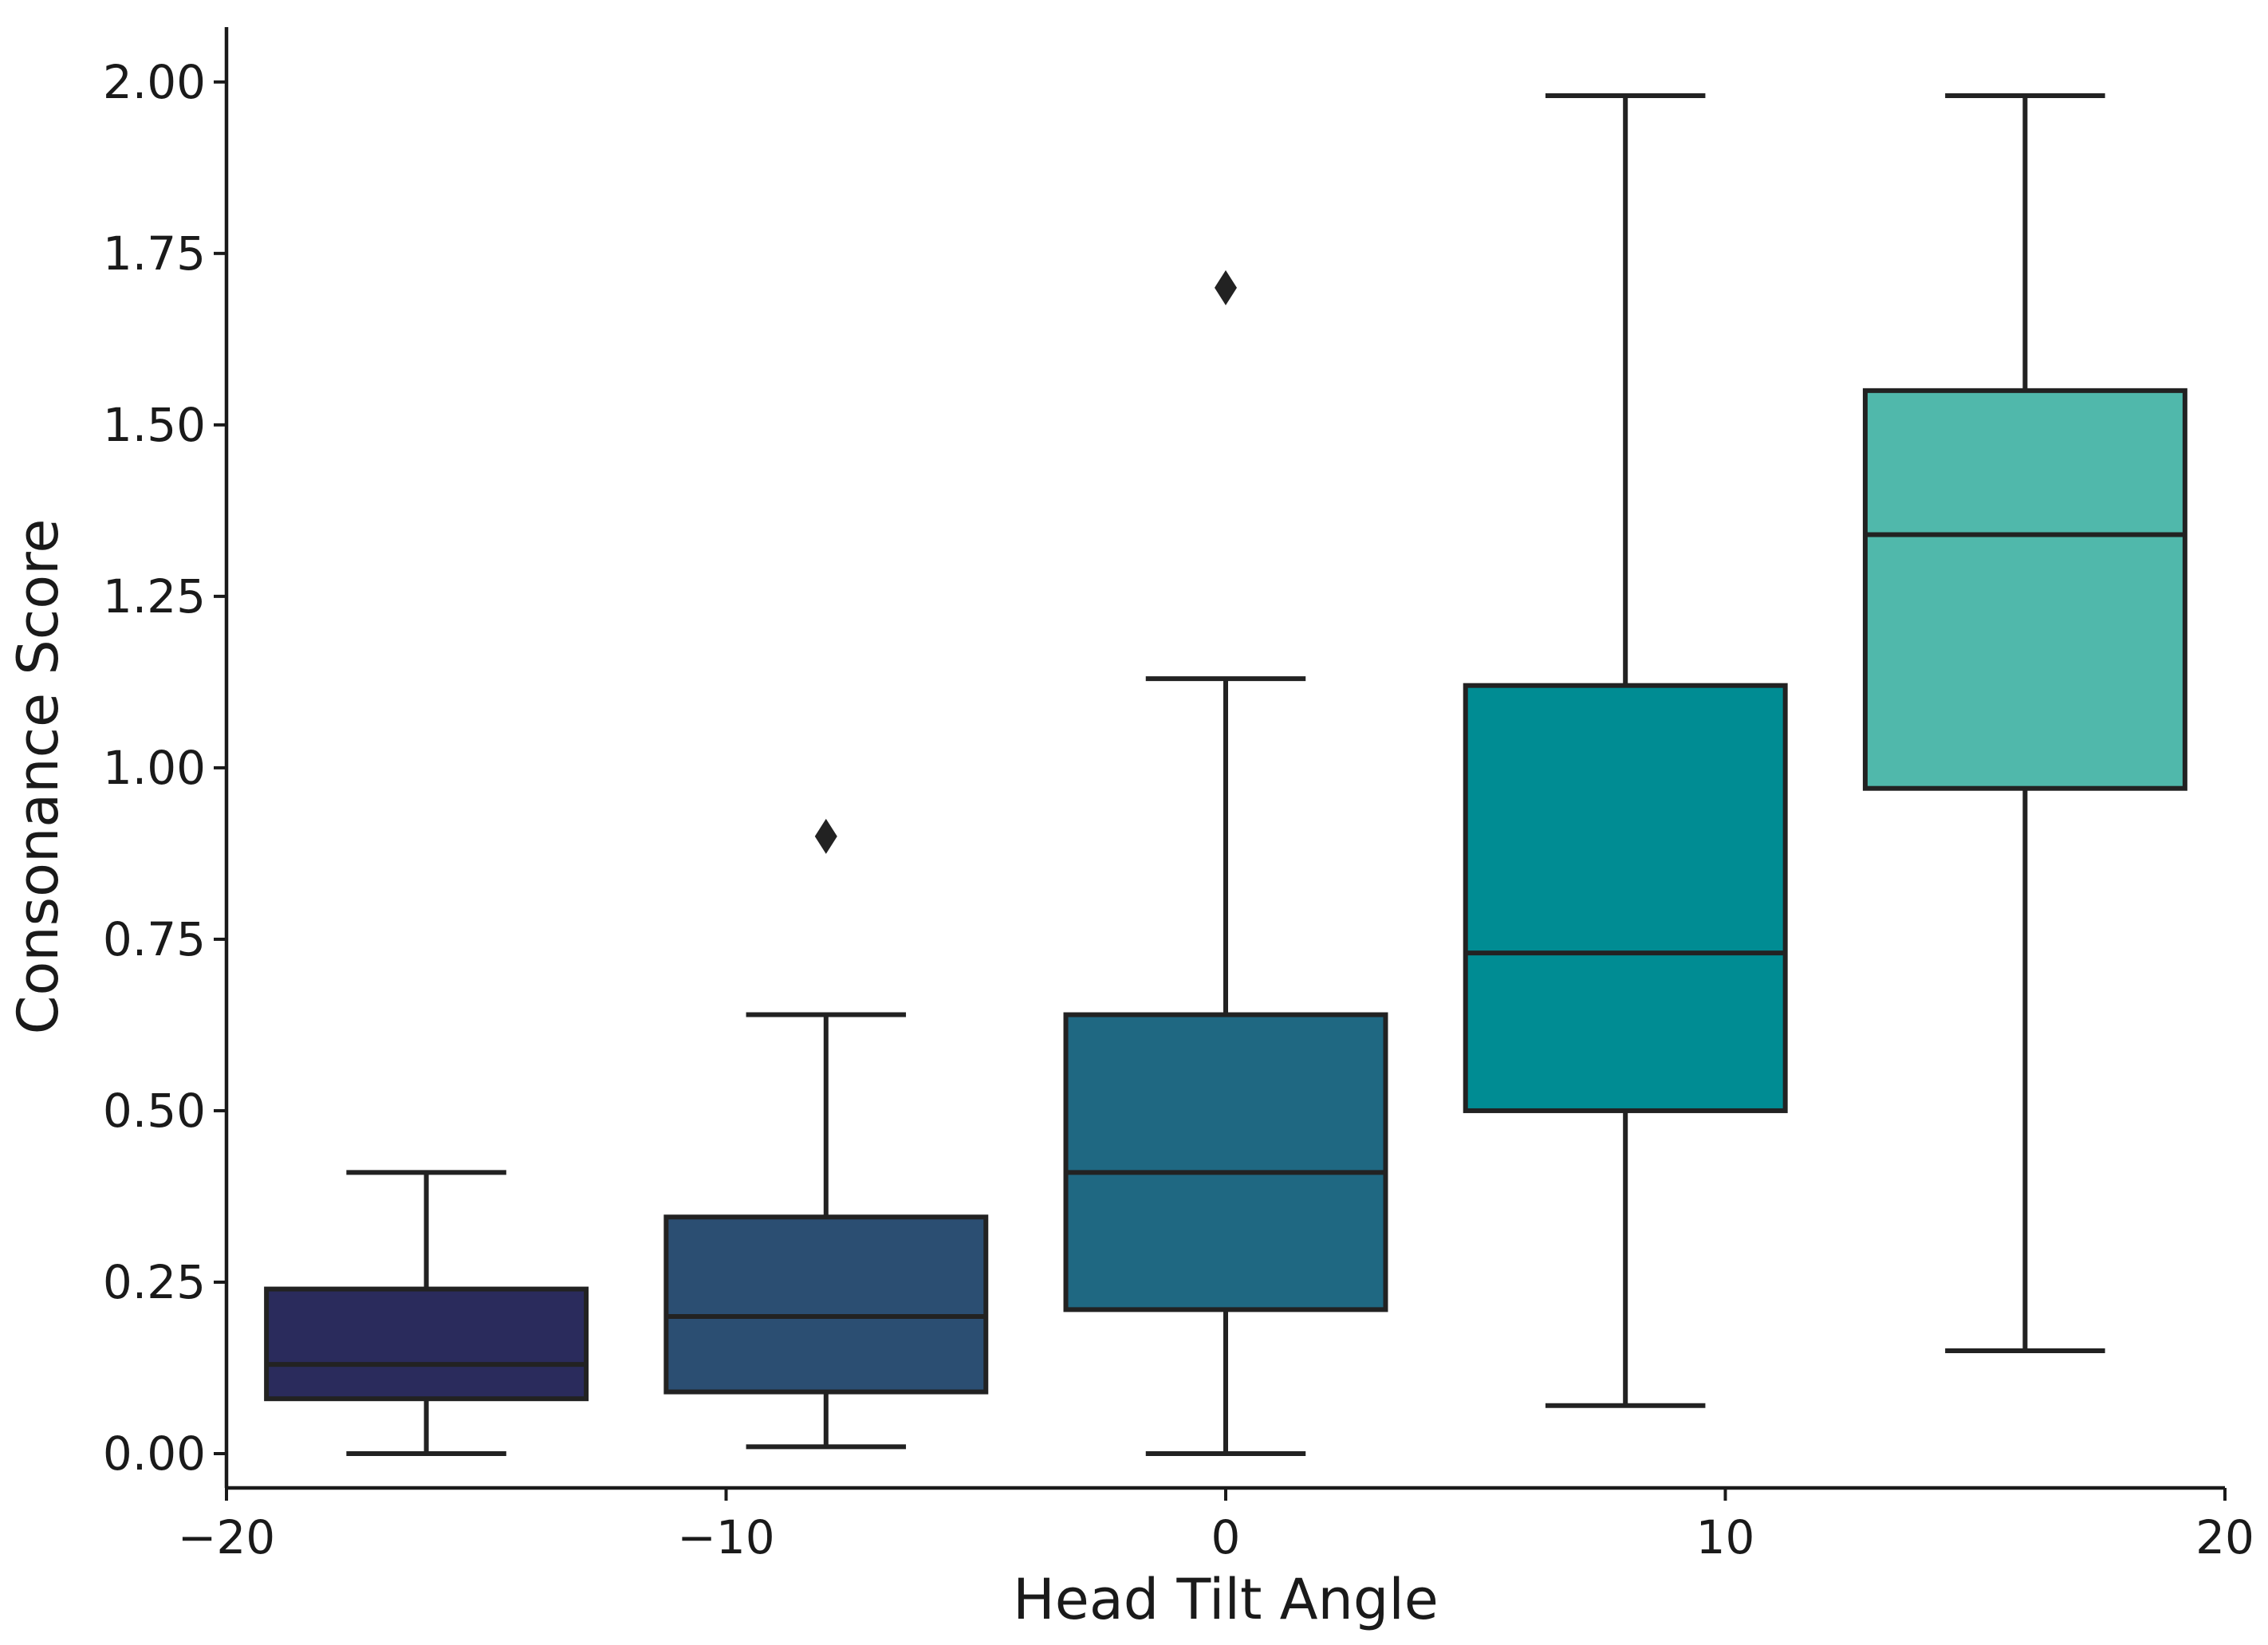 The height and width of the screenshot is (1645, 2268). What do you see at coordinates (1725, 1537) in the screenshot?
I see `x-tick-label: 10` at bounding box center [1725, 1537].